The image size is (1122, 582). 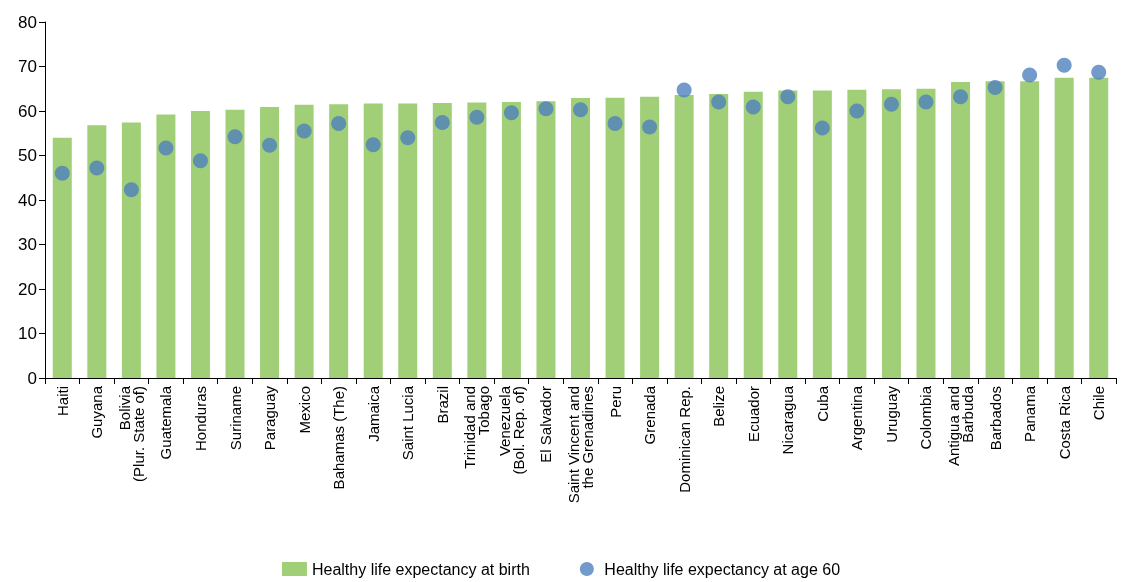 What do you see at coordinates (891, 414) in the screenshot?
I see `x-tick-label: Uruguay` at bounding box center [891, 414].